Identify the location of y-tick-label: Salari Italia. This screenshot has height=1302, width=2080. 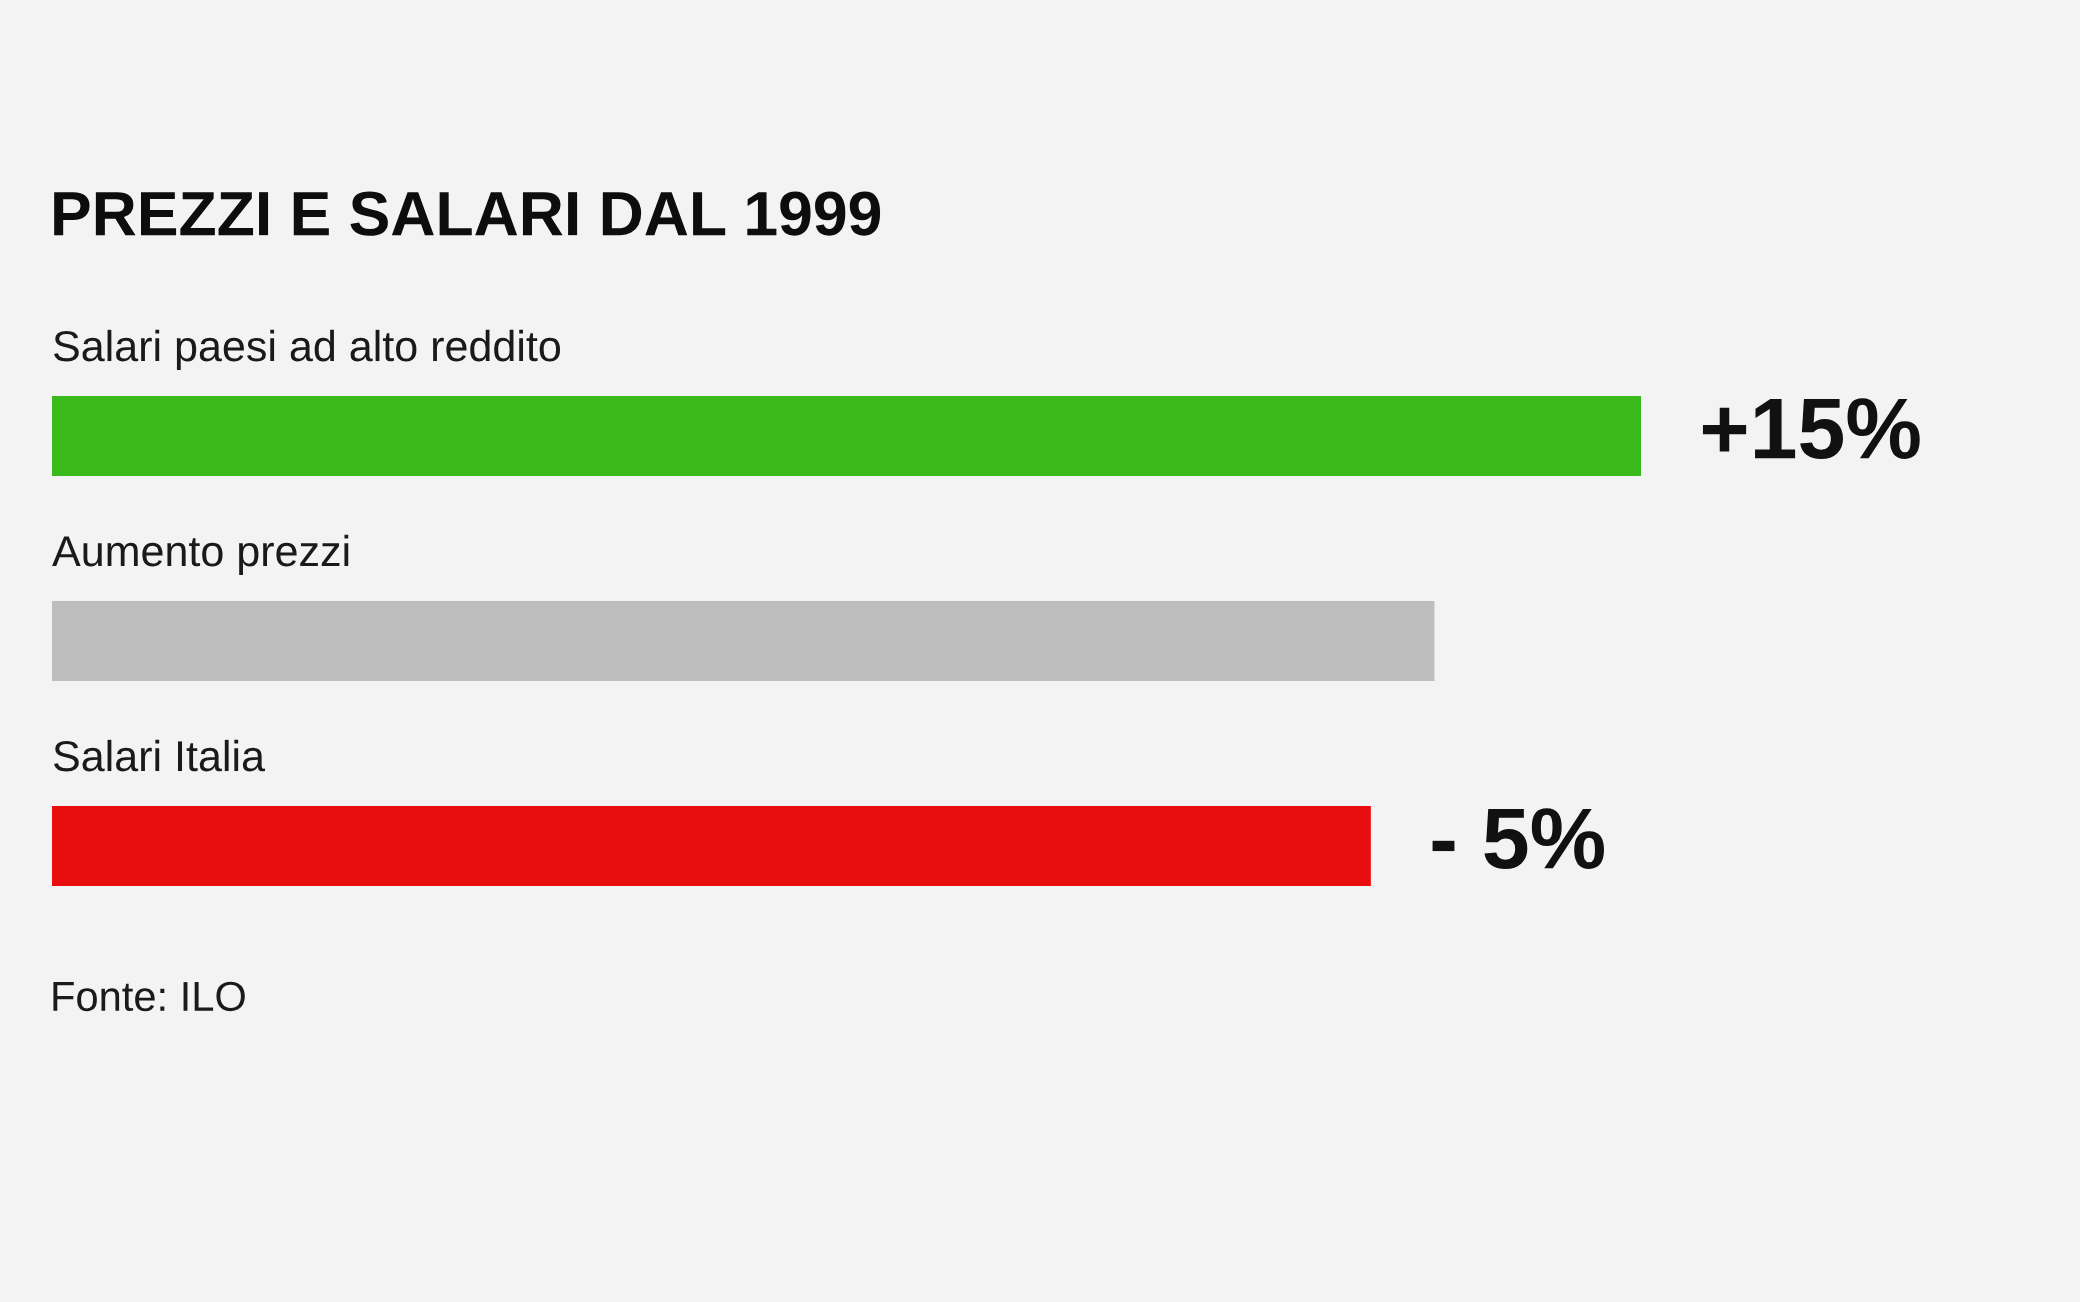
(159, 755).